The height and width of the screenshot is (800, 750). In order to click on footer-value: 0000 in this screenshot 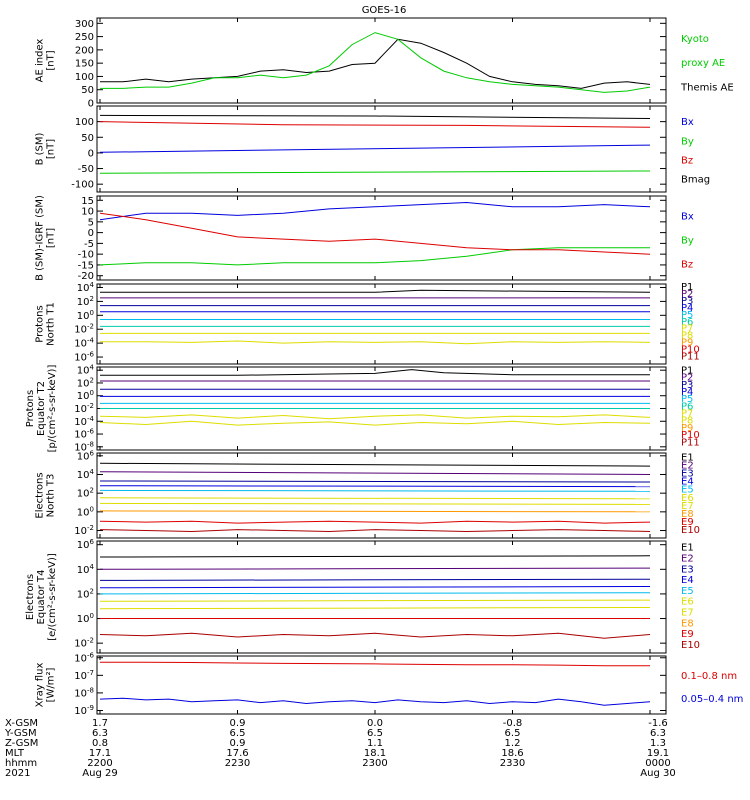, I will do `click(657, 763)`.